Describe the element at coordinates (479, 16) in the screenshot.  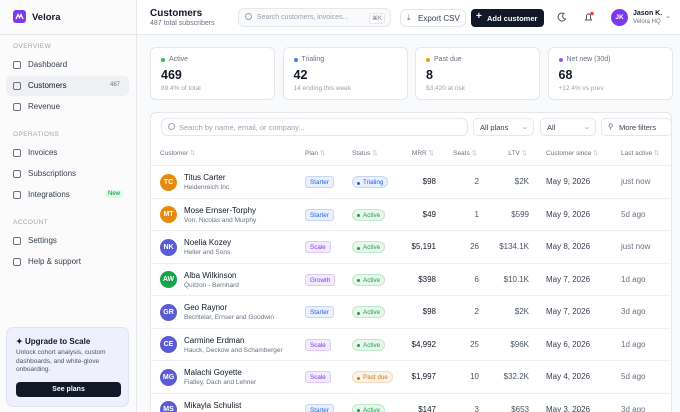
I see `add-icon: +` at that location.